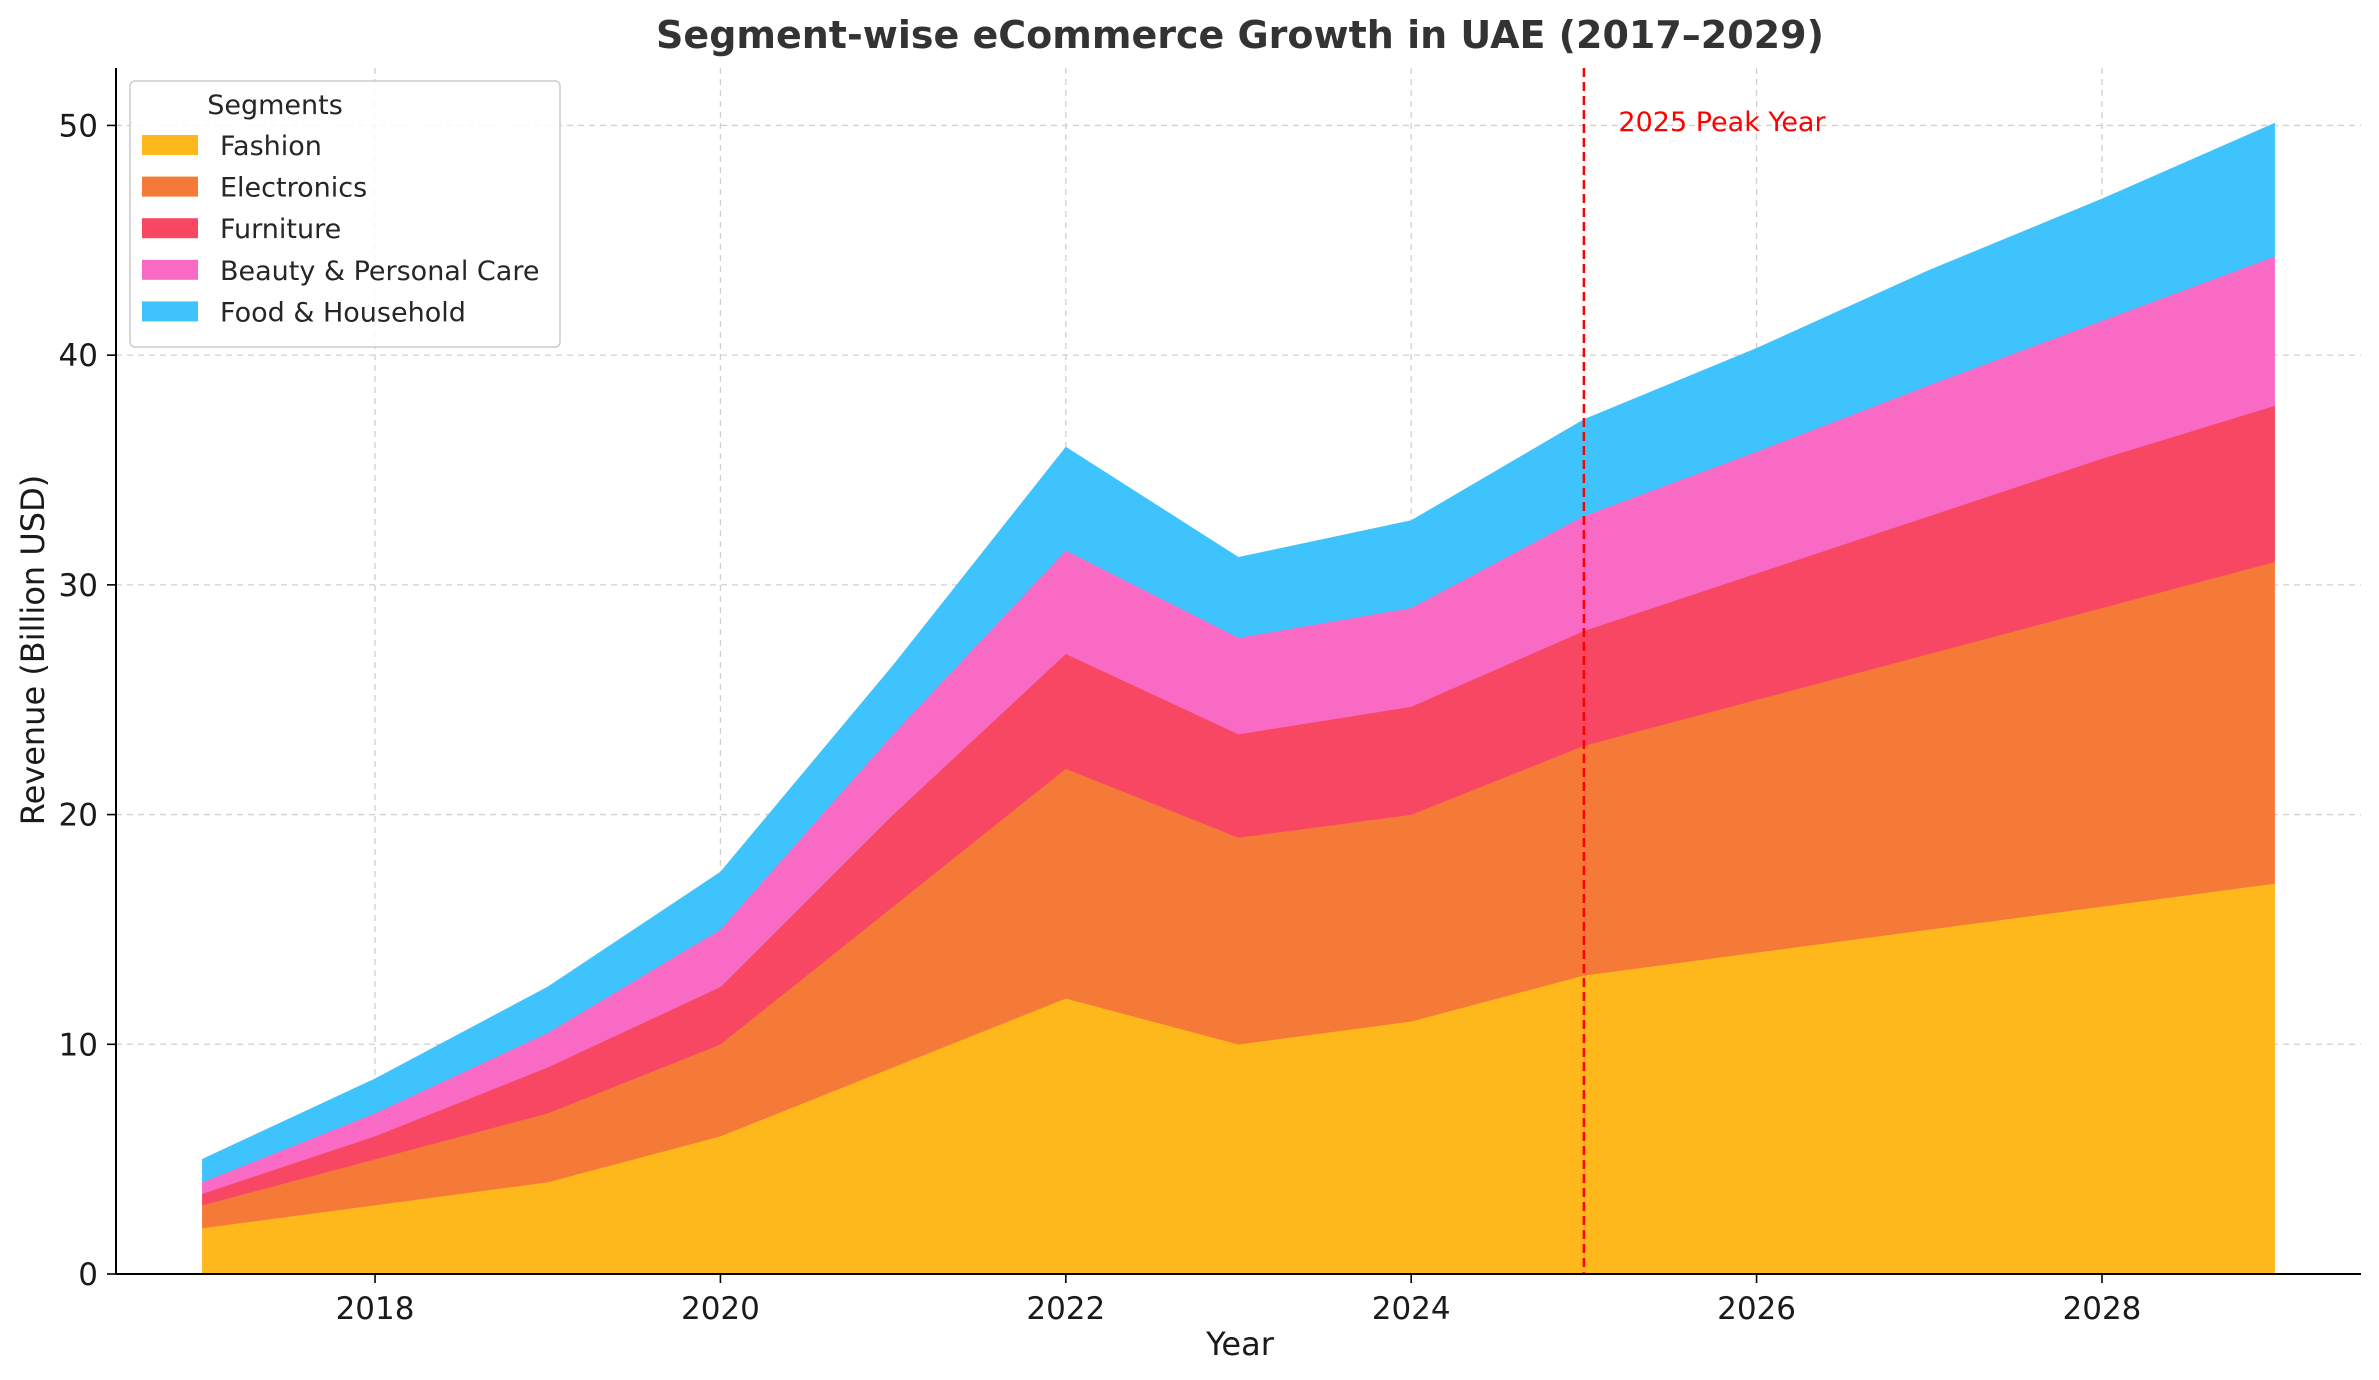 The image size is (2379, 1380). Describe the element at coordinates (1704, 671) in the screenshot. I see `annotations: 2025 Peak Year` at that location.